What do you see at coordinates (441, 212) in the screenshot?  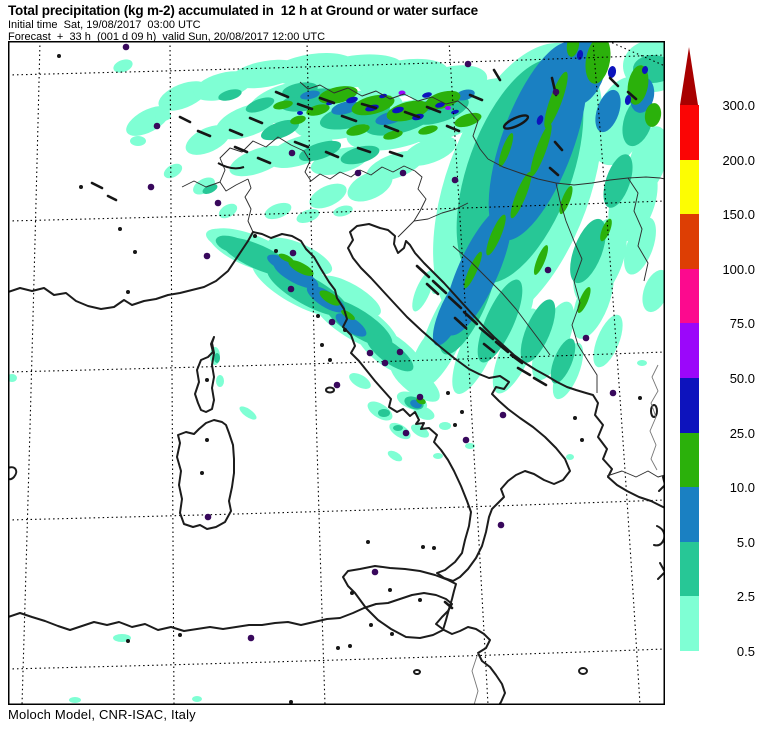 I see `border-slovenia-croatia` at bounding box center [441, 212].